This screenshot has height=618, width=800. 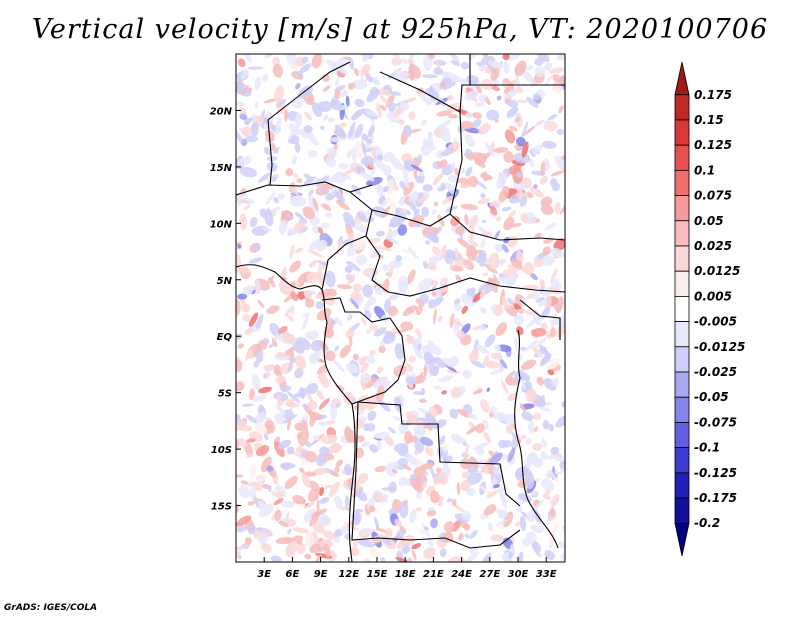 I want to click on colorbar-label: -0.0125, so click(x=719, y=347).